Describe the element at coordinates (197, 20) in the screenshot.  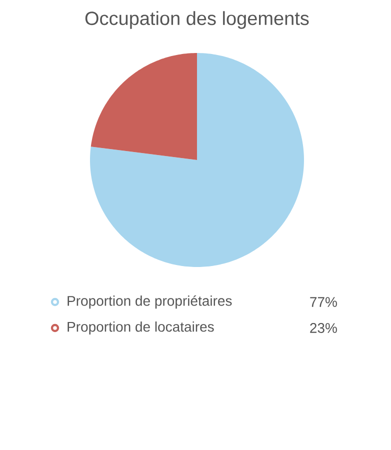
I see `chart-title: Occupation des logements` at that location.